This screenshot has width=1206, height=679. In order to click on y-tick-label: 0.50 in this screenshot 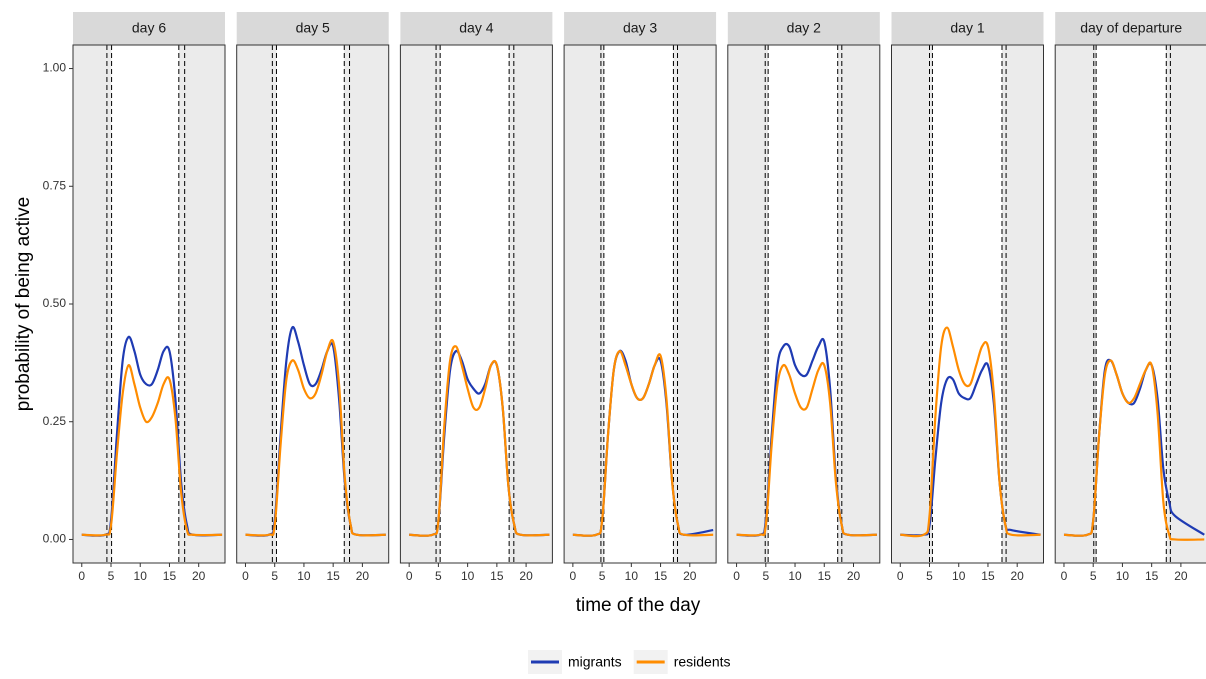, I will do `click(55, 303)`.